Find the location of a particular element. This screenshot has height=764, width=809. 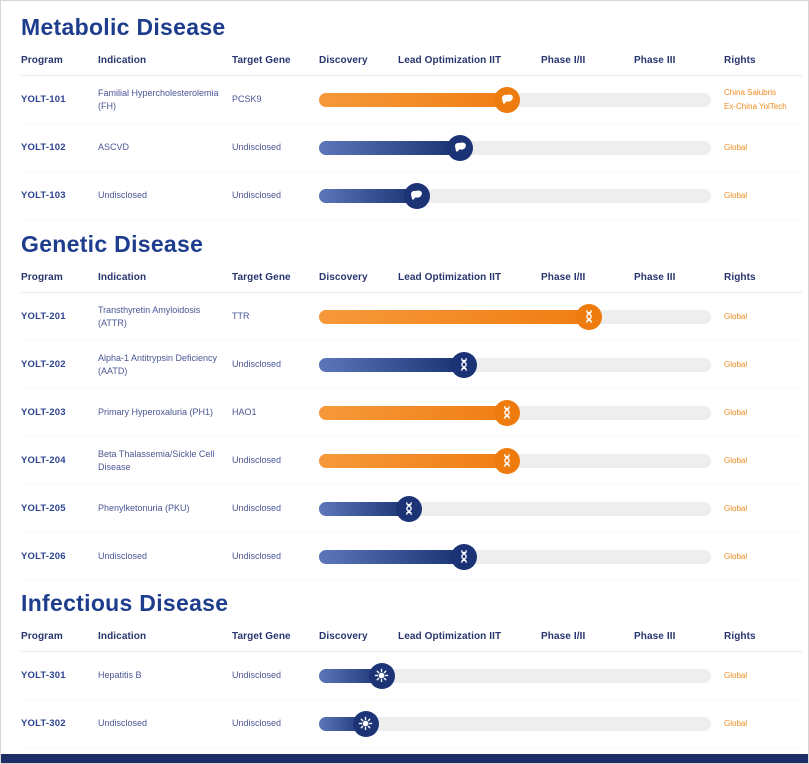

program-id: YOLT-204 is located at coordinates (43, 460).